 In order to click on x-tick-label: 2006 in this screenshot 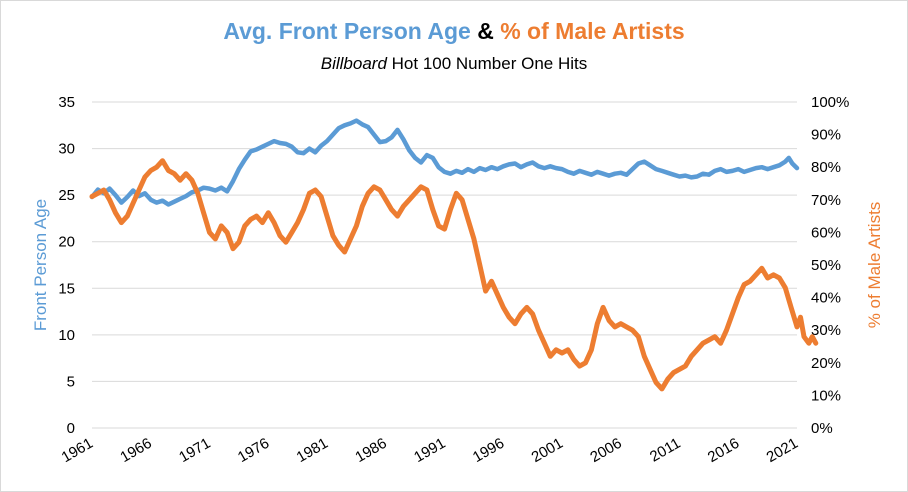, I will do `click(605, 450)`.